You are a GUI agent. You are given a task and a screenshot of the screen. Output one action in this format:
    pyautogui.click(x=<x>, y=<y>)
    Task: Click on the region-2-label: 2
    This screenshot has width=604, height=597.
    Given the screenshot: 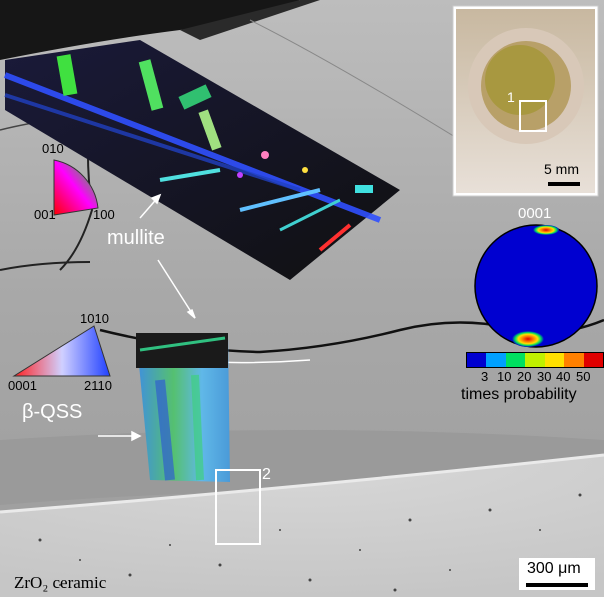 What is the action you would take?
    pyautogui.click(x=266, y=474)
    